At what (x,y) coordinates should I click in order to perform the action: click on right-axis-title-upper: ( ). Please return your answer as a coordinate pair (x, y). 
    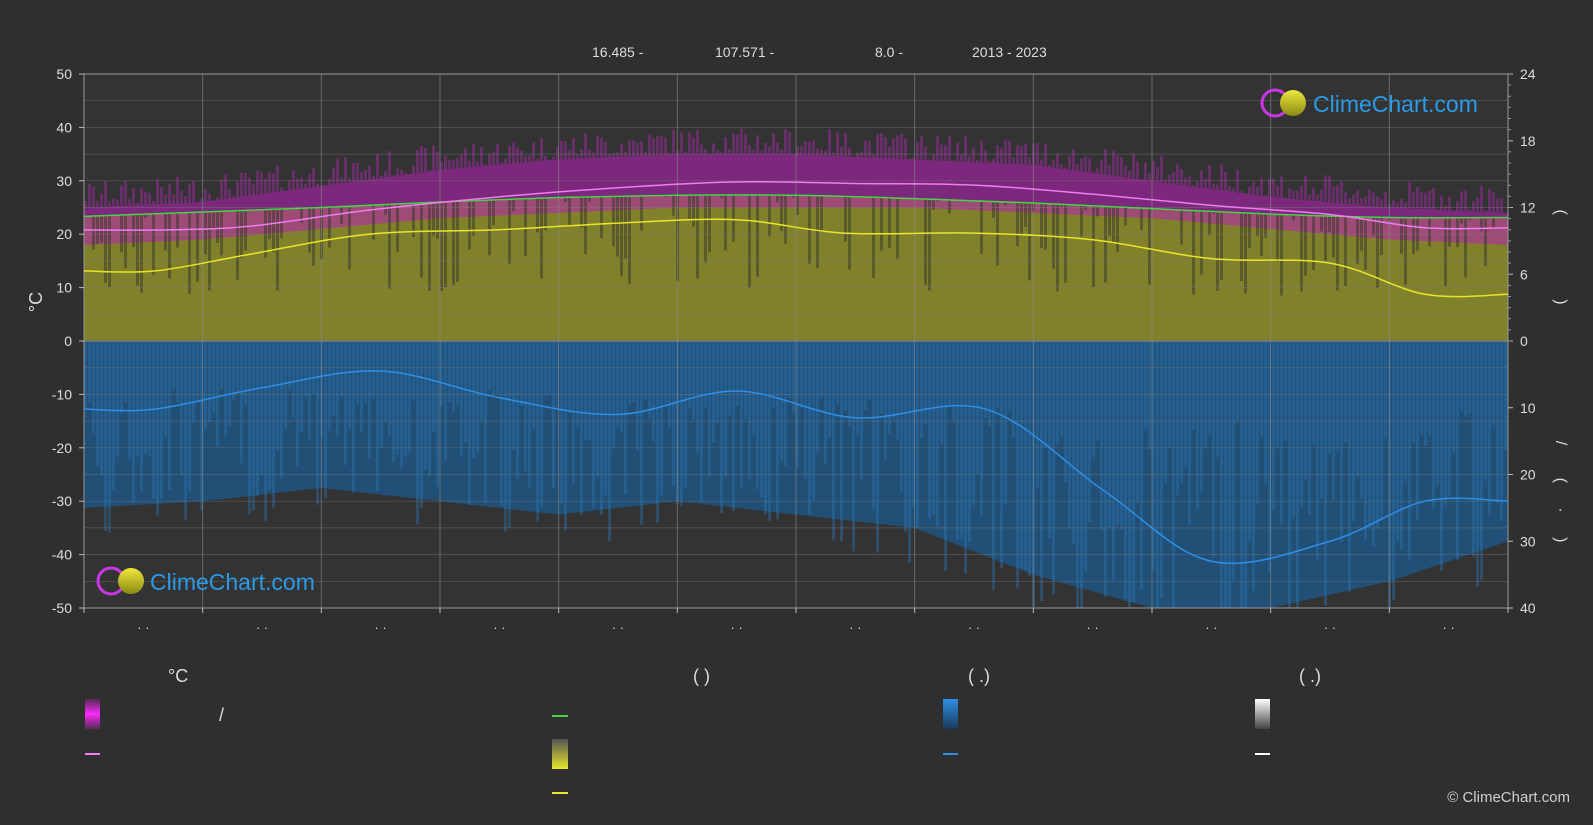
    Looking at the image, I should click on (1560, 276).